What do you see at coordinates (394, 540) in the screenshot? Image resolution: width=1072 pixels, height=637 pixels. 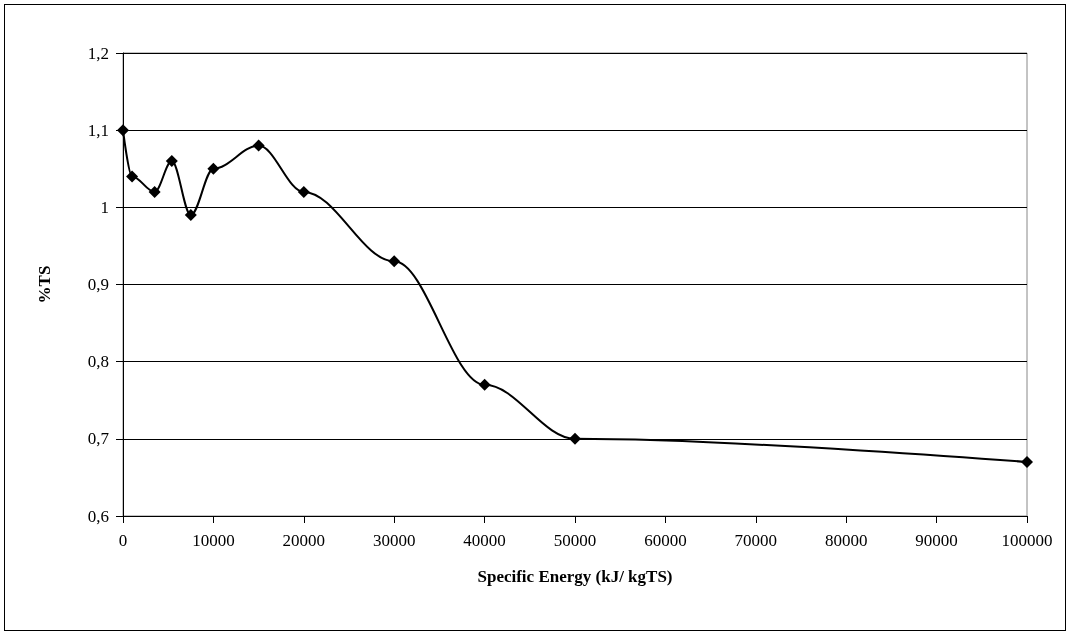 I see `x-tick-label: 30000` at bounding box center [394, 540].